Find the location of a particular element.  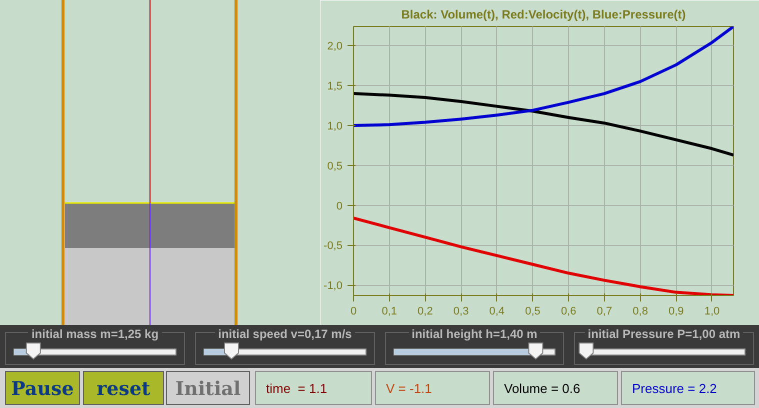

y-tick-label: 1,0 is located at coordinates (335, 126).